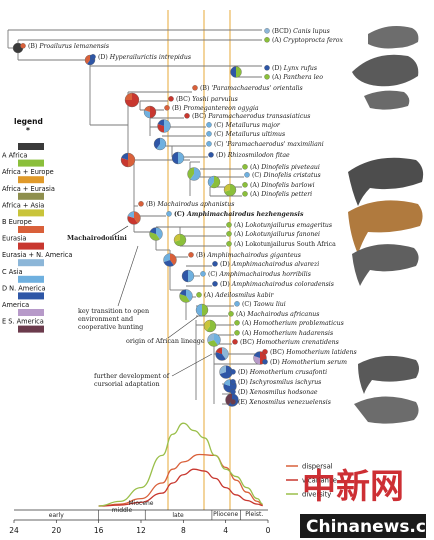  What do you see at coordinates (353, 487) in the screenshot?
I see `watermark-chinese: 中新网` at bounding box center [353, 487].